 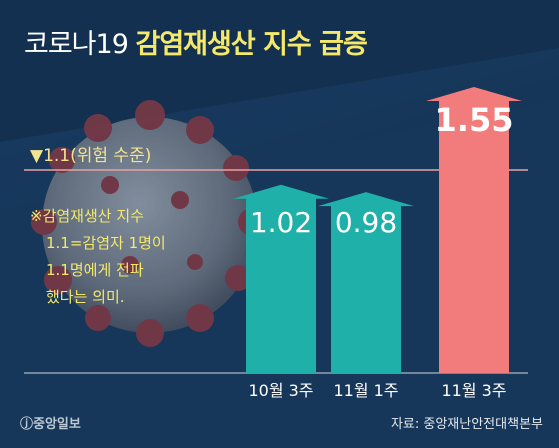 I want to click on category-label: 10월 3주, so click(x=280, y=390).